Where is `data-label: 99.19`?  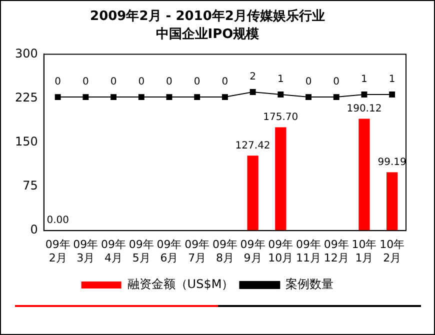 data-label: 99.19 is located at coordinates (392, 162).